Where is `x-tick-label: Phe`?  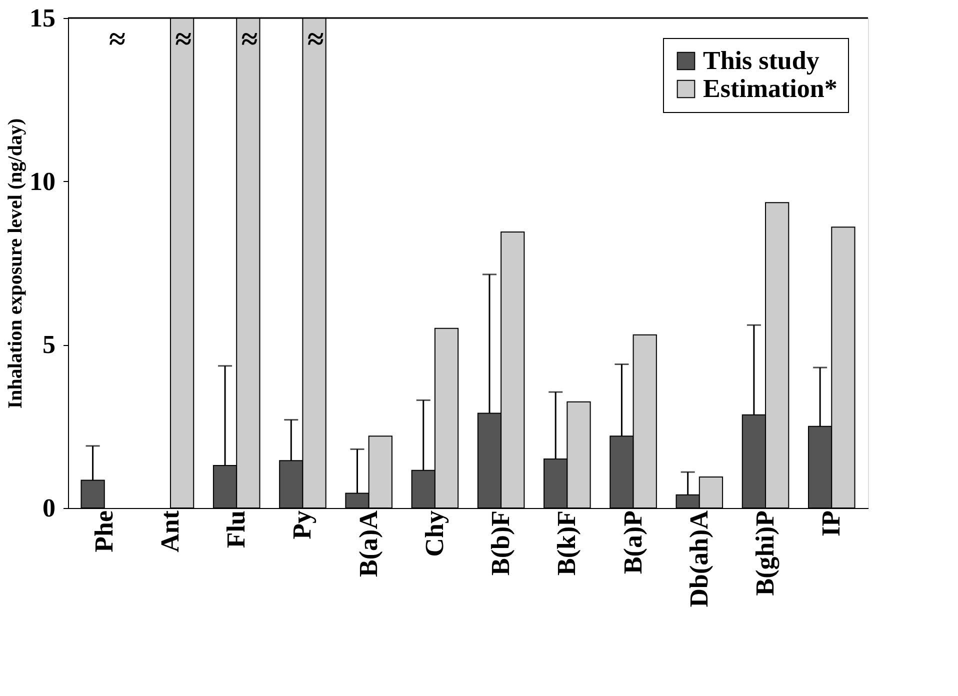 x-tick-label: Phe is located at coordinates (103, 531).